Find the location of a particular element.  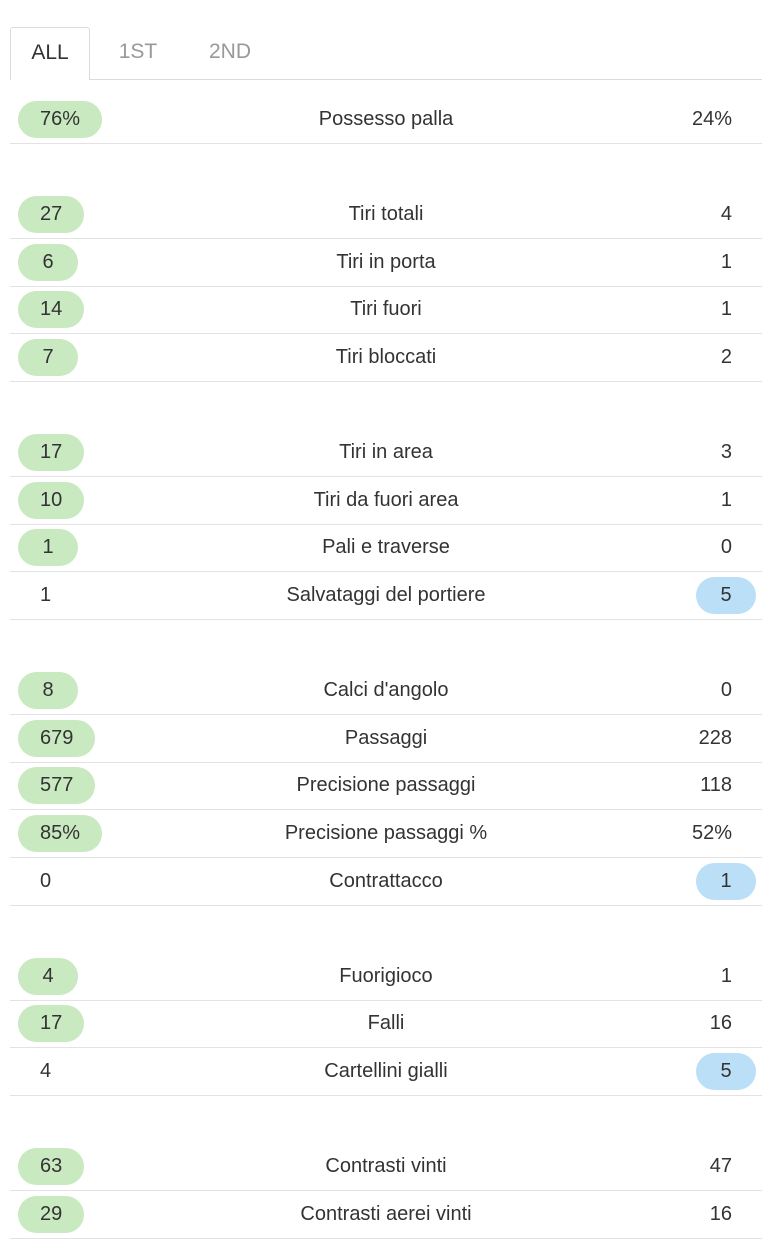

stat-label: Fuorigioco is located at coordinates (386, 975).